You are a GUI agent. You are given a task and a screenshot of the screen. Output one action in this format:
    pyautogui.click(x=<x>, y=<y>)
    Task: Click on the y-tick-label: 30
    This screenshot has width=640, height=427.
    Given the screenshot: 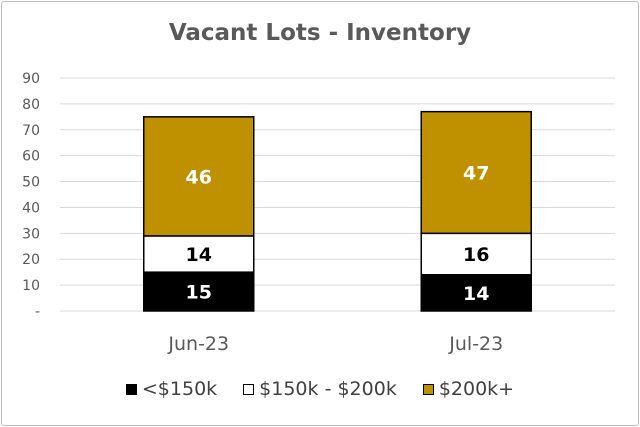 What is the action you would take?
    pyautogui.click(x=31, y=234)
    